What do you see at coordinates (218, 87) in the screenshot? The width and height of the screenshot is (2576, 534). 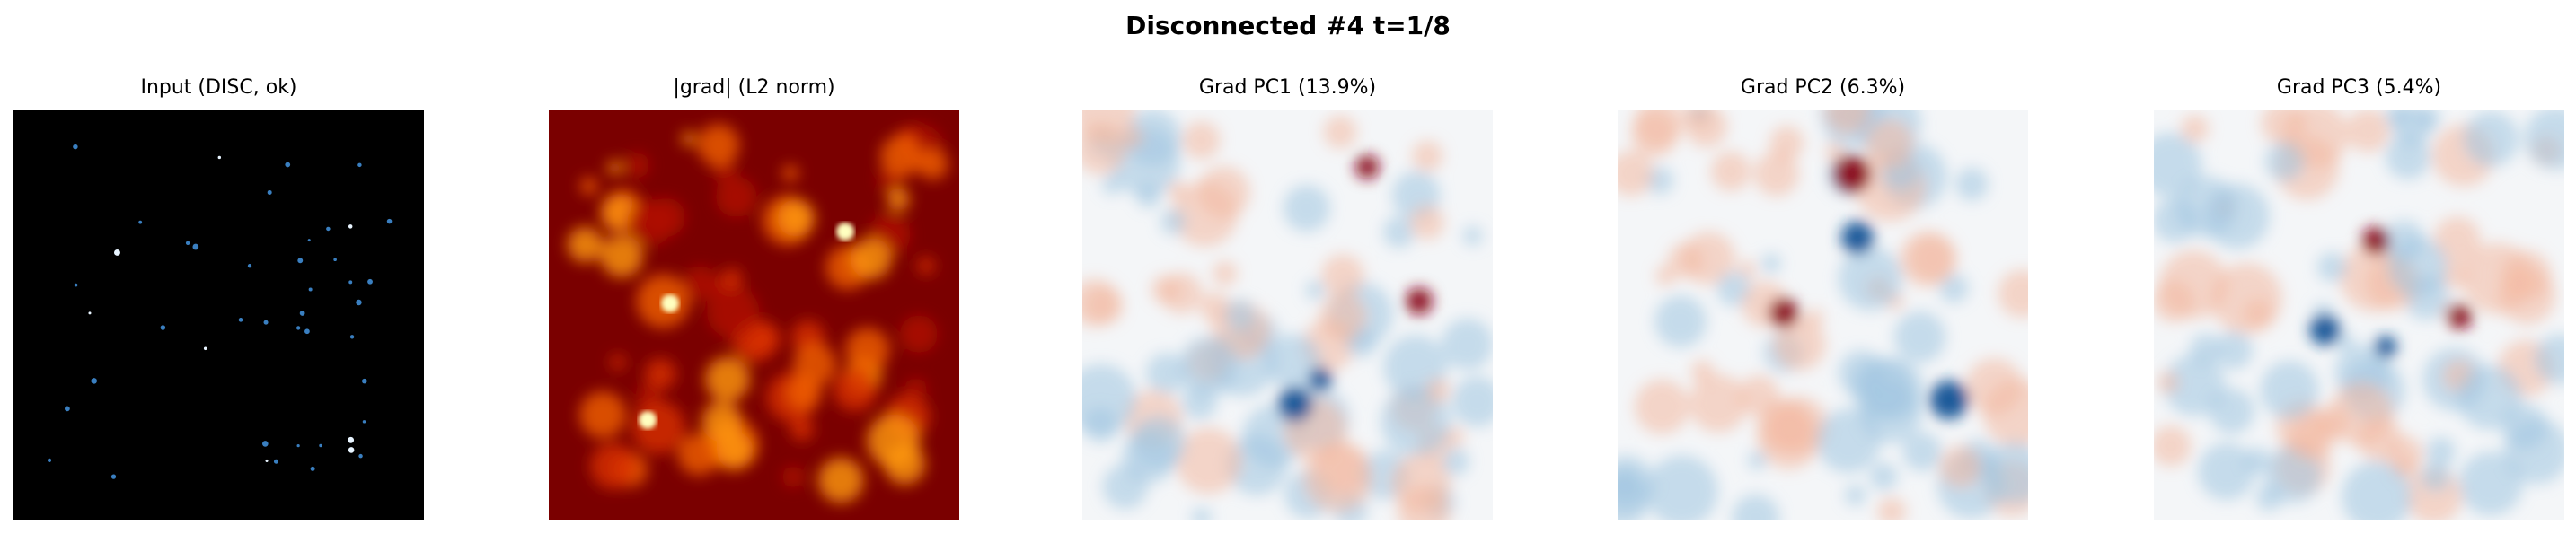 I see `panel-title: Input (DISC, ok)` at bounding box center [218, 87].